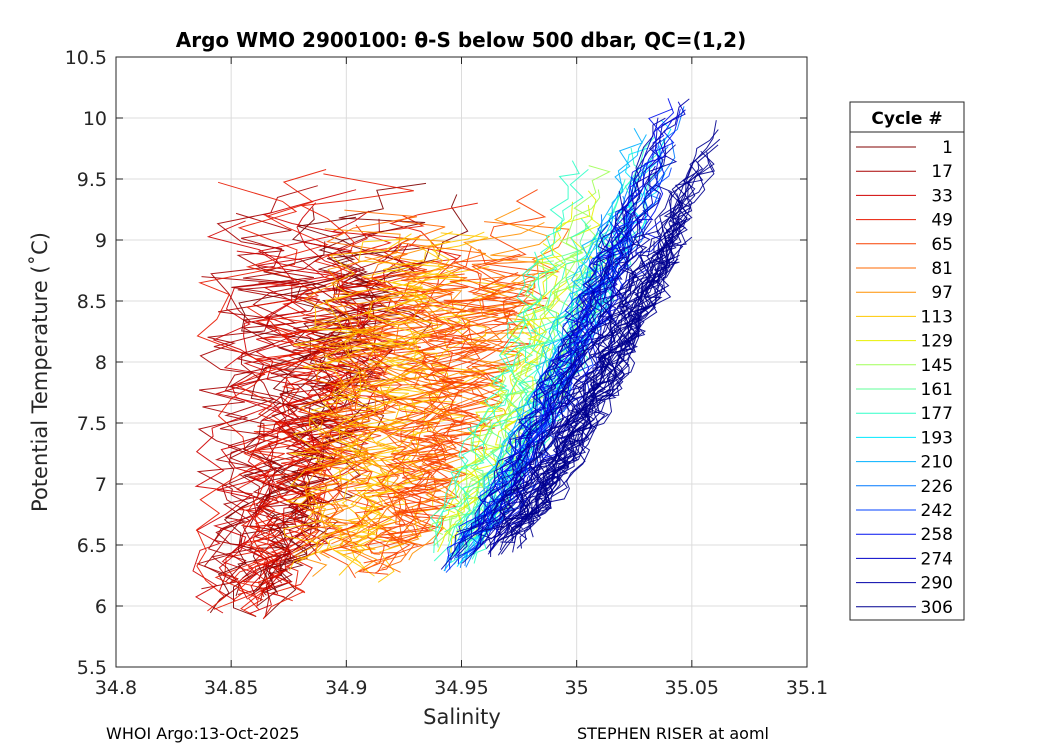  What do you see at coordinates (937, 463) in the screenshot?
I see `legend-entry-label: 210` at bounding box center [937, 463].